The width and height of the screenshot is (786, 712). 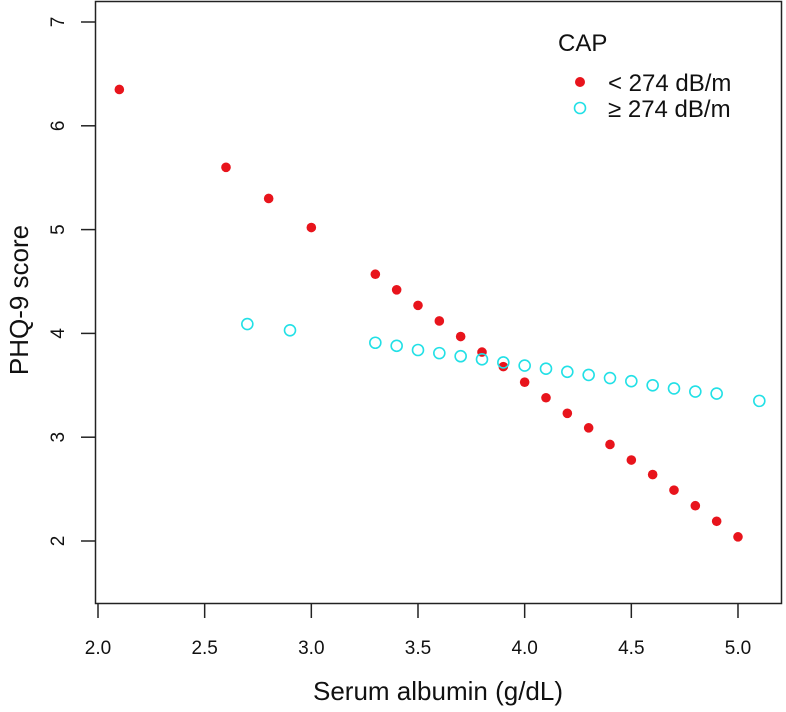 I want to click on legend-marker-low-cap, so click(x=580, y=82).